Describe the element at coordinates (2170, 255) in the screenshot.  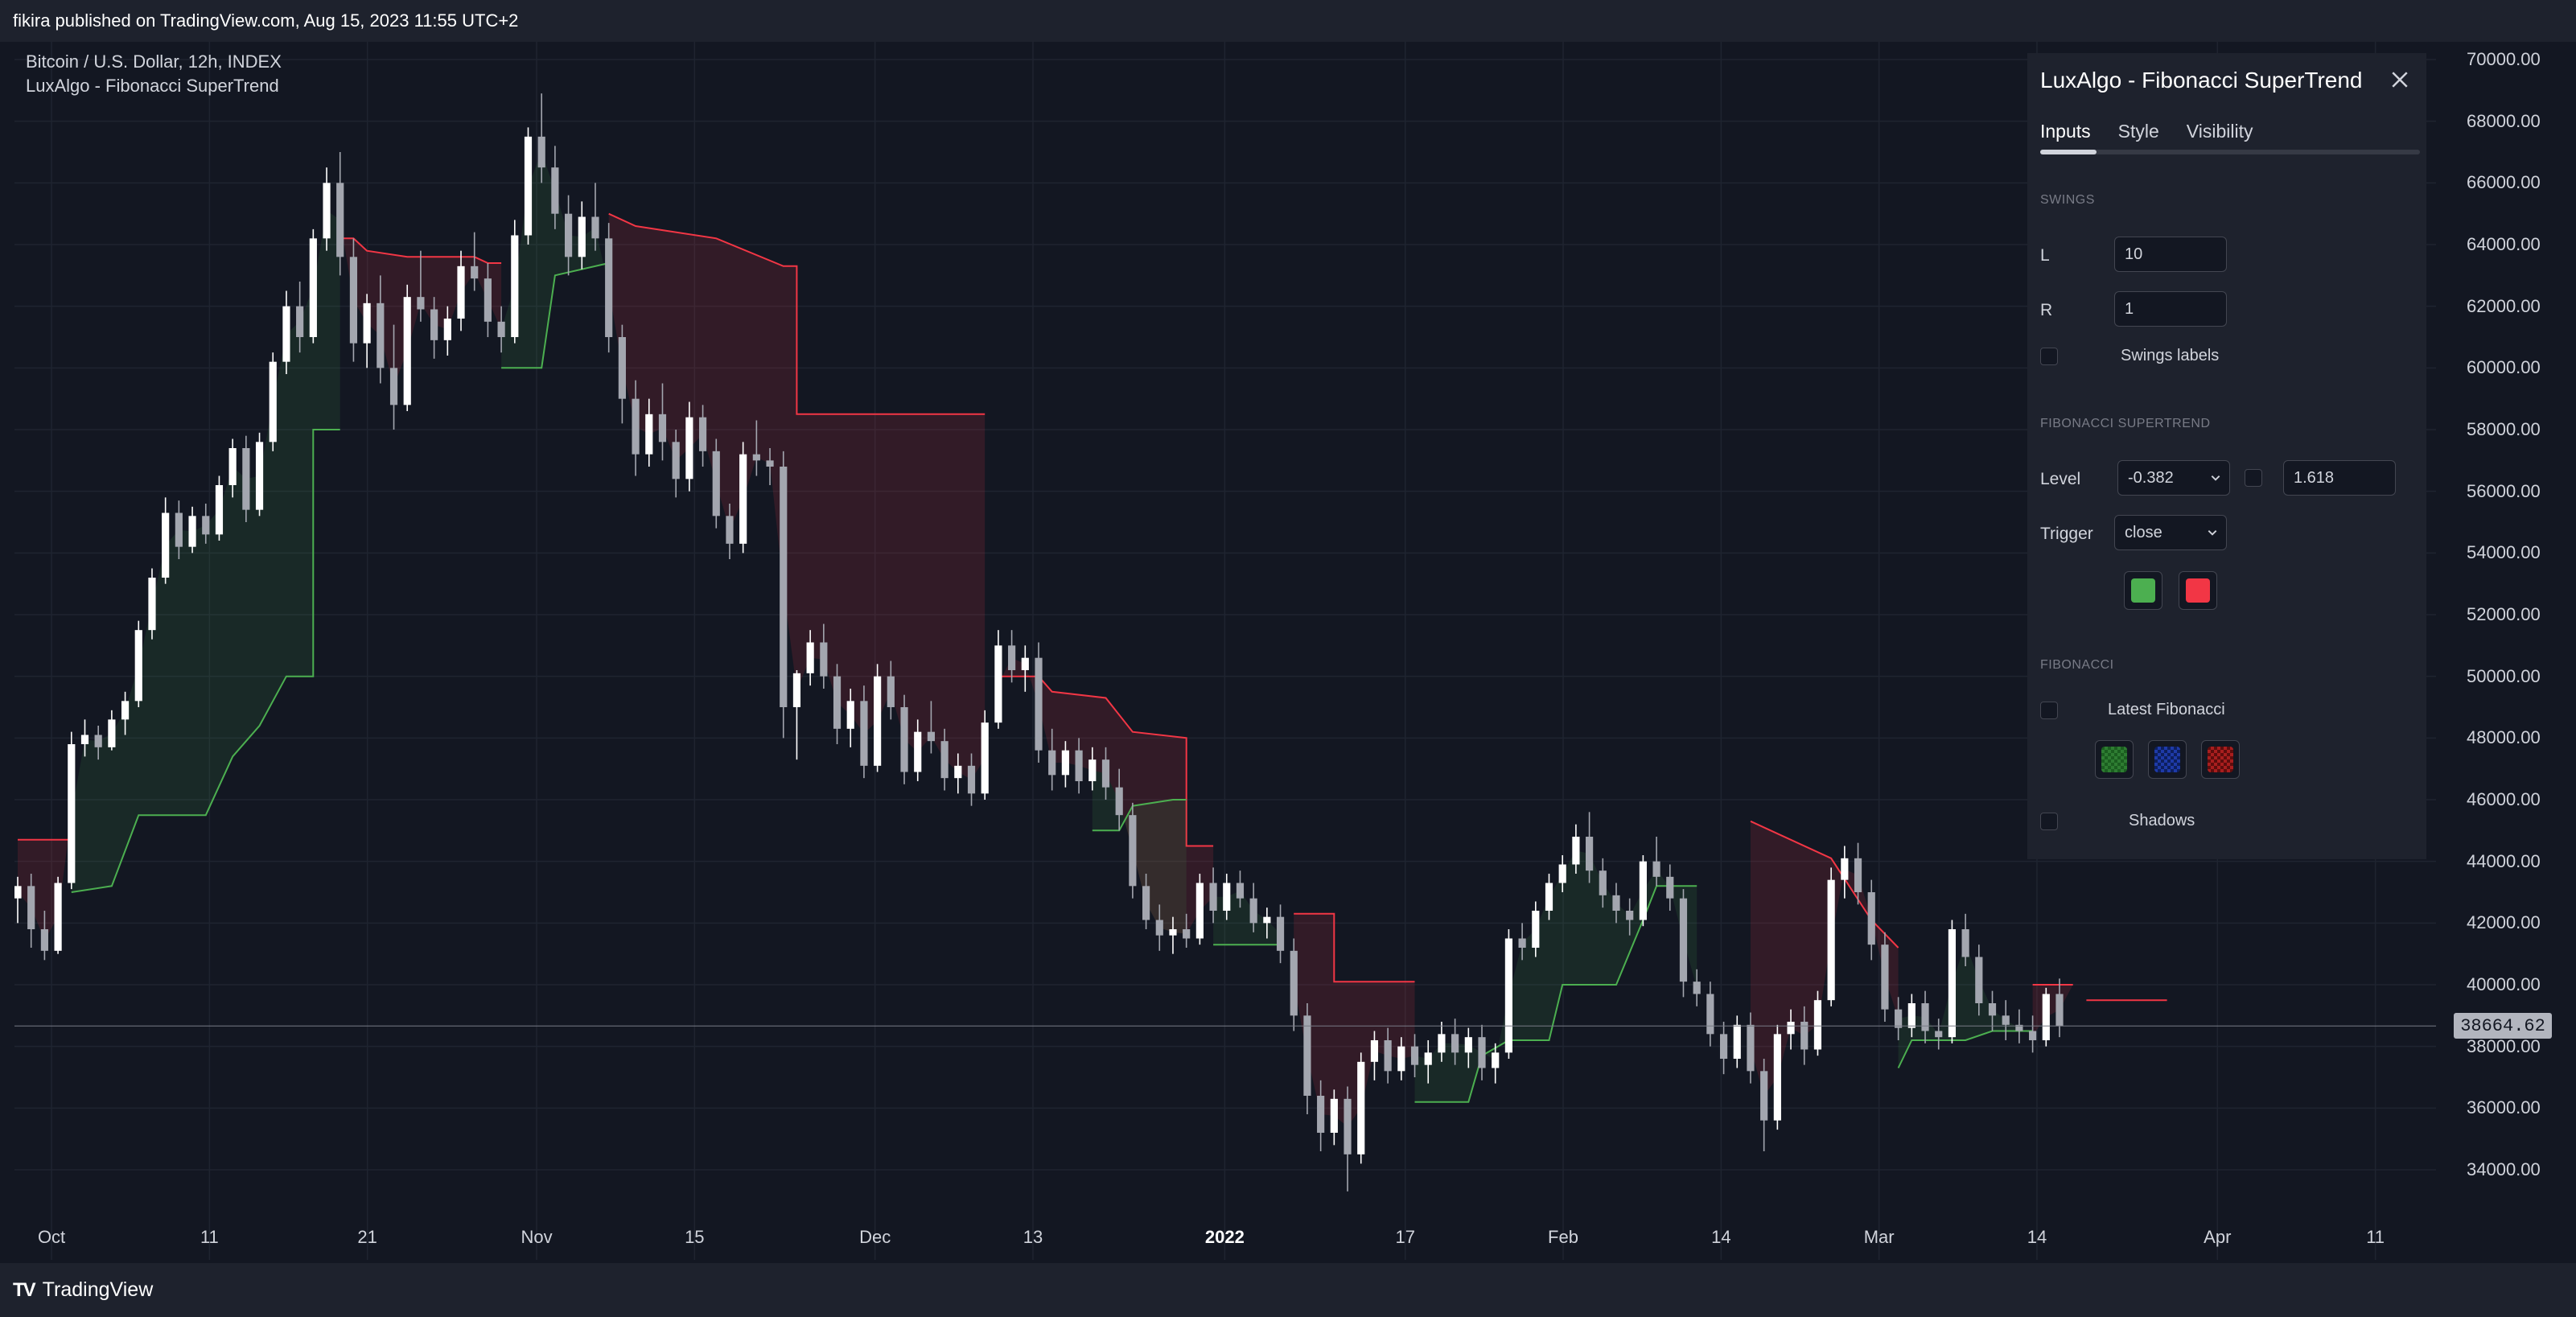
I see `l-input: 10` at that location.